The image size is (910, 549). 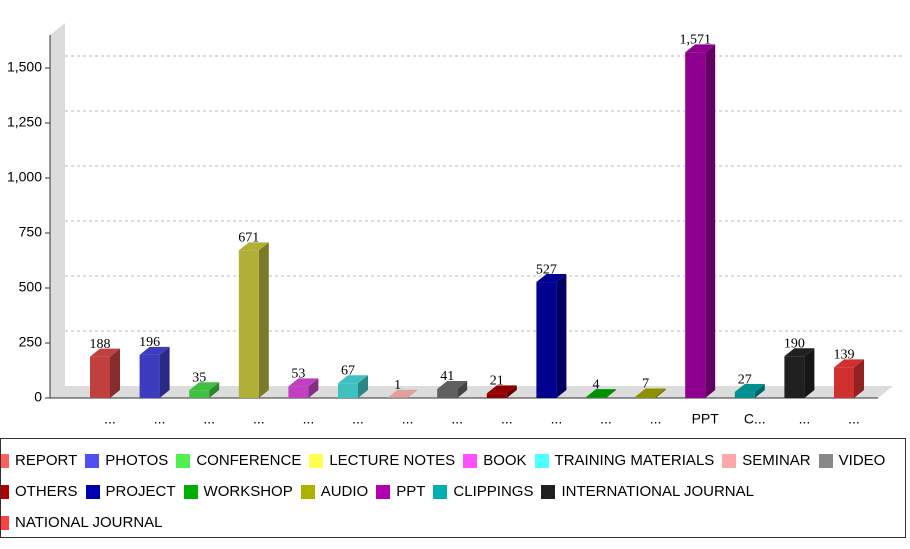 What do you see at coordinates (24, 122) in the screenshot?
I see `y-tick-label: 1,250` at bounding box center [24, 122].